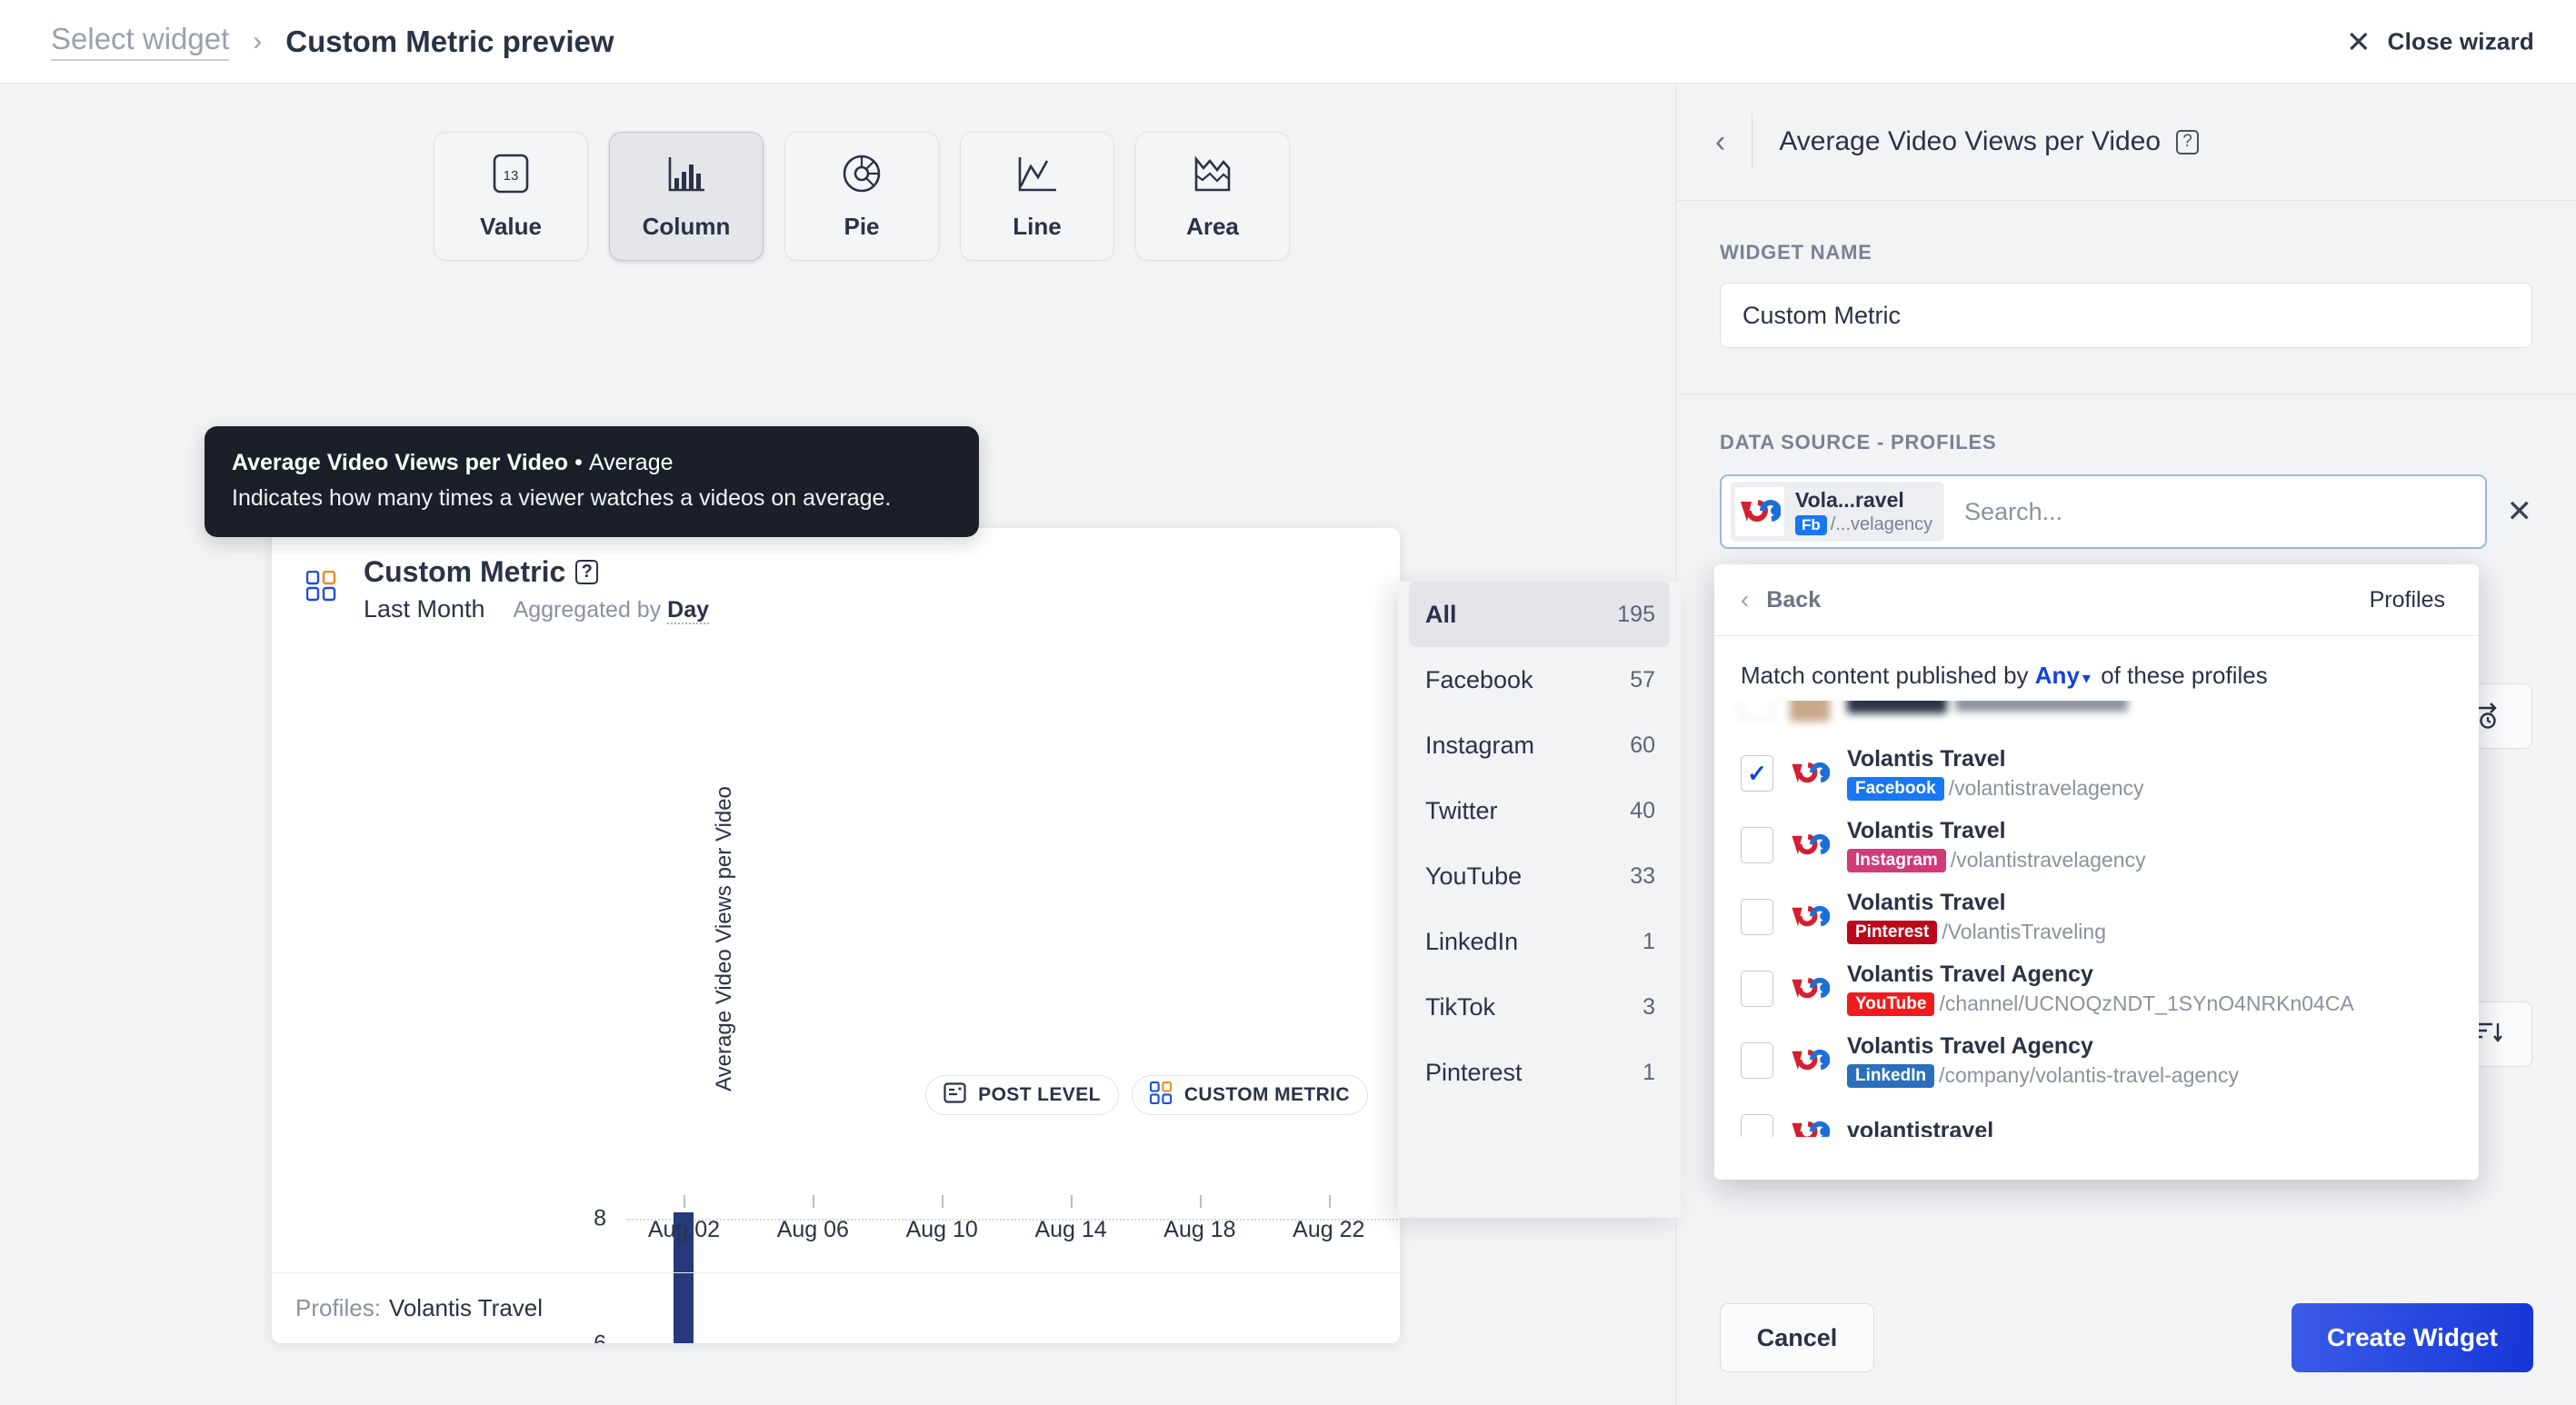  I want to click on data-source-label: DATA SOURCE - PROFILES, so click(1858, 442).